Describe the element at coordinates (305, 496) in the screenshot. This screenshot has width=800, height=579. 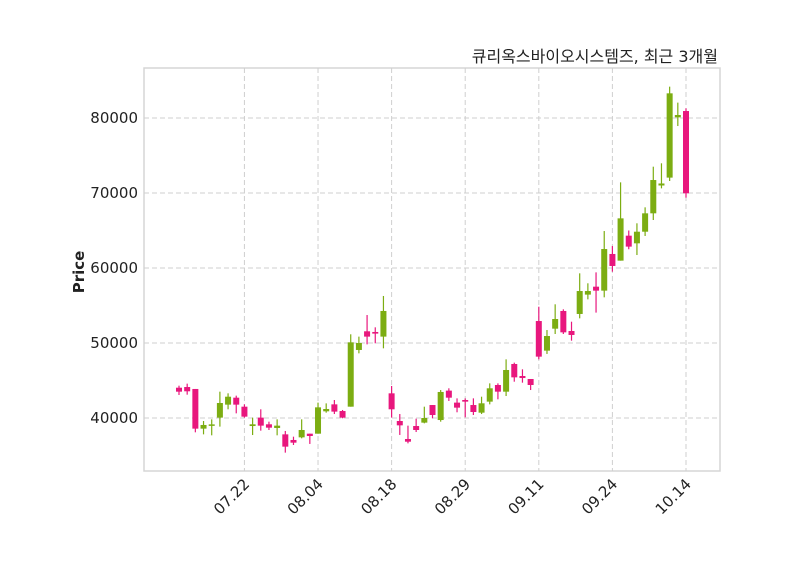
I see `x-tick-label: 08.04` at that location.